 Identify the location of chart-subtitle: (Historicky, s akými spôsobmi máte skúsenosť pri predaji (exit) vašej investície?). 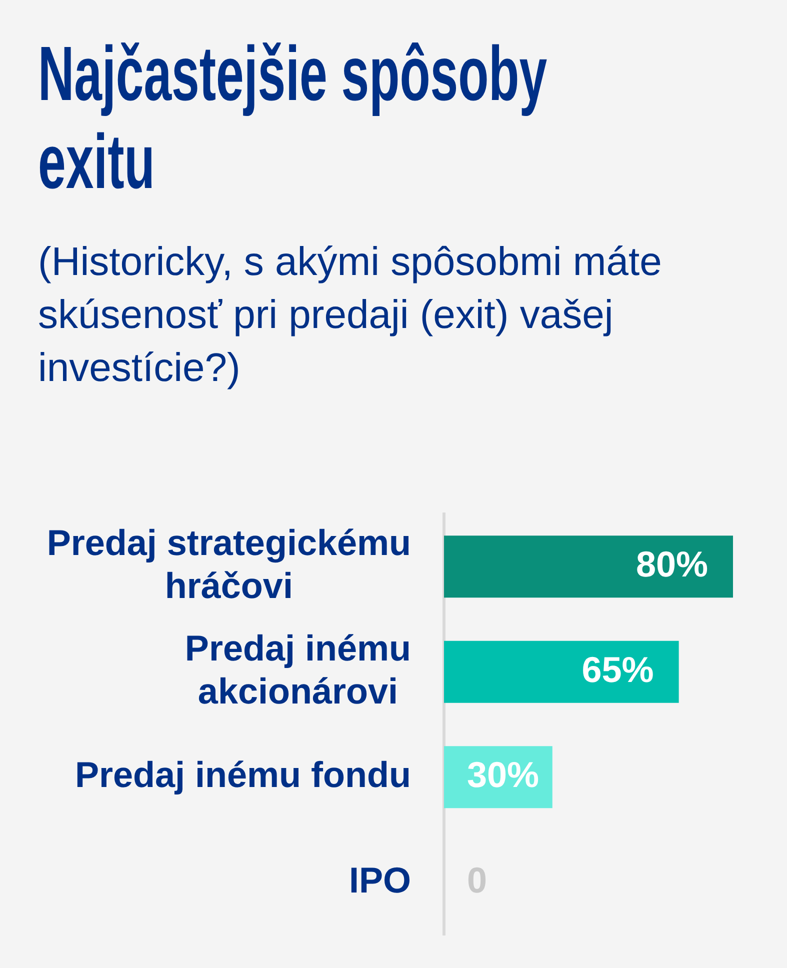
(350, 315).